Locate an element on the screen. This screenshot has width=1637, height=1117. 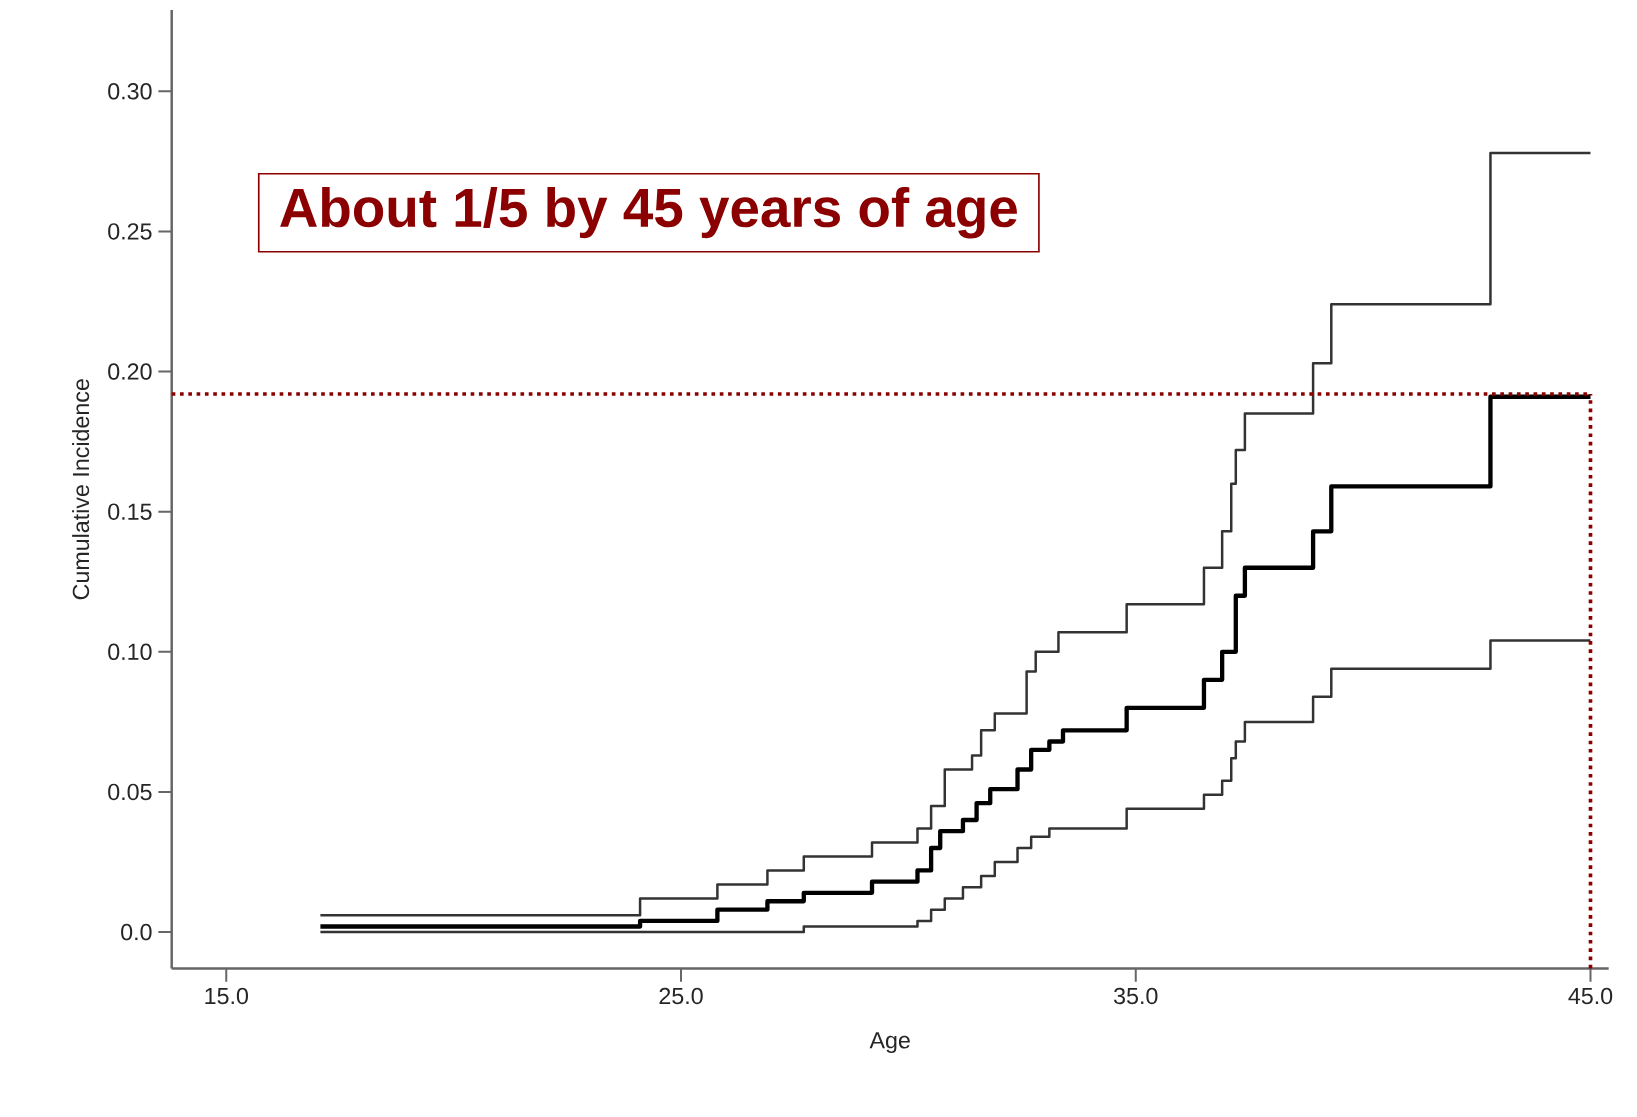
y-tick-label: 0.30 is located at coordinates (130, 91).